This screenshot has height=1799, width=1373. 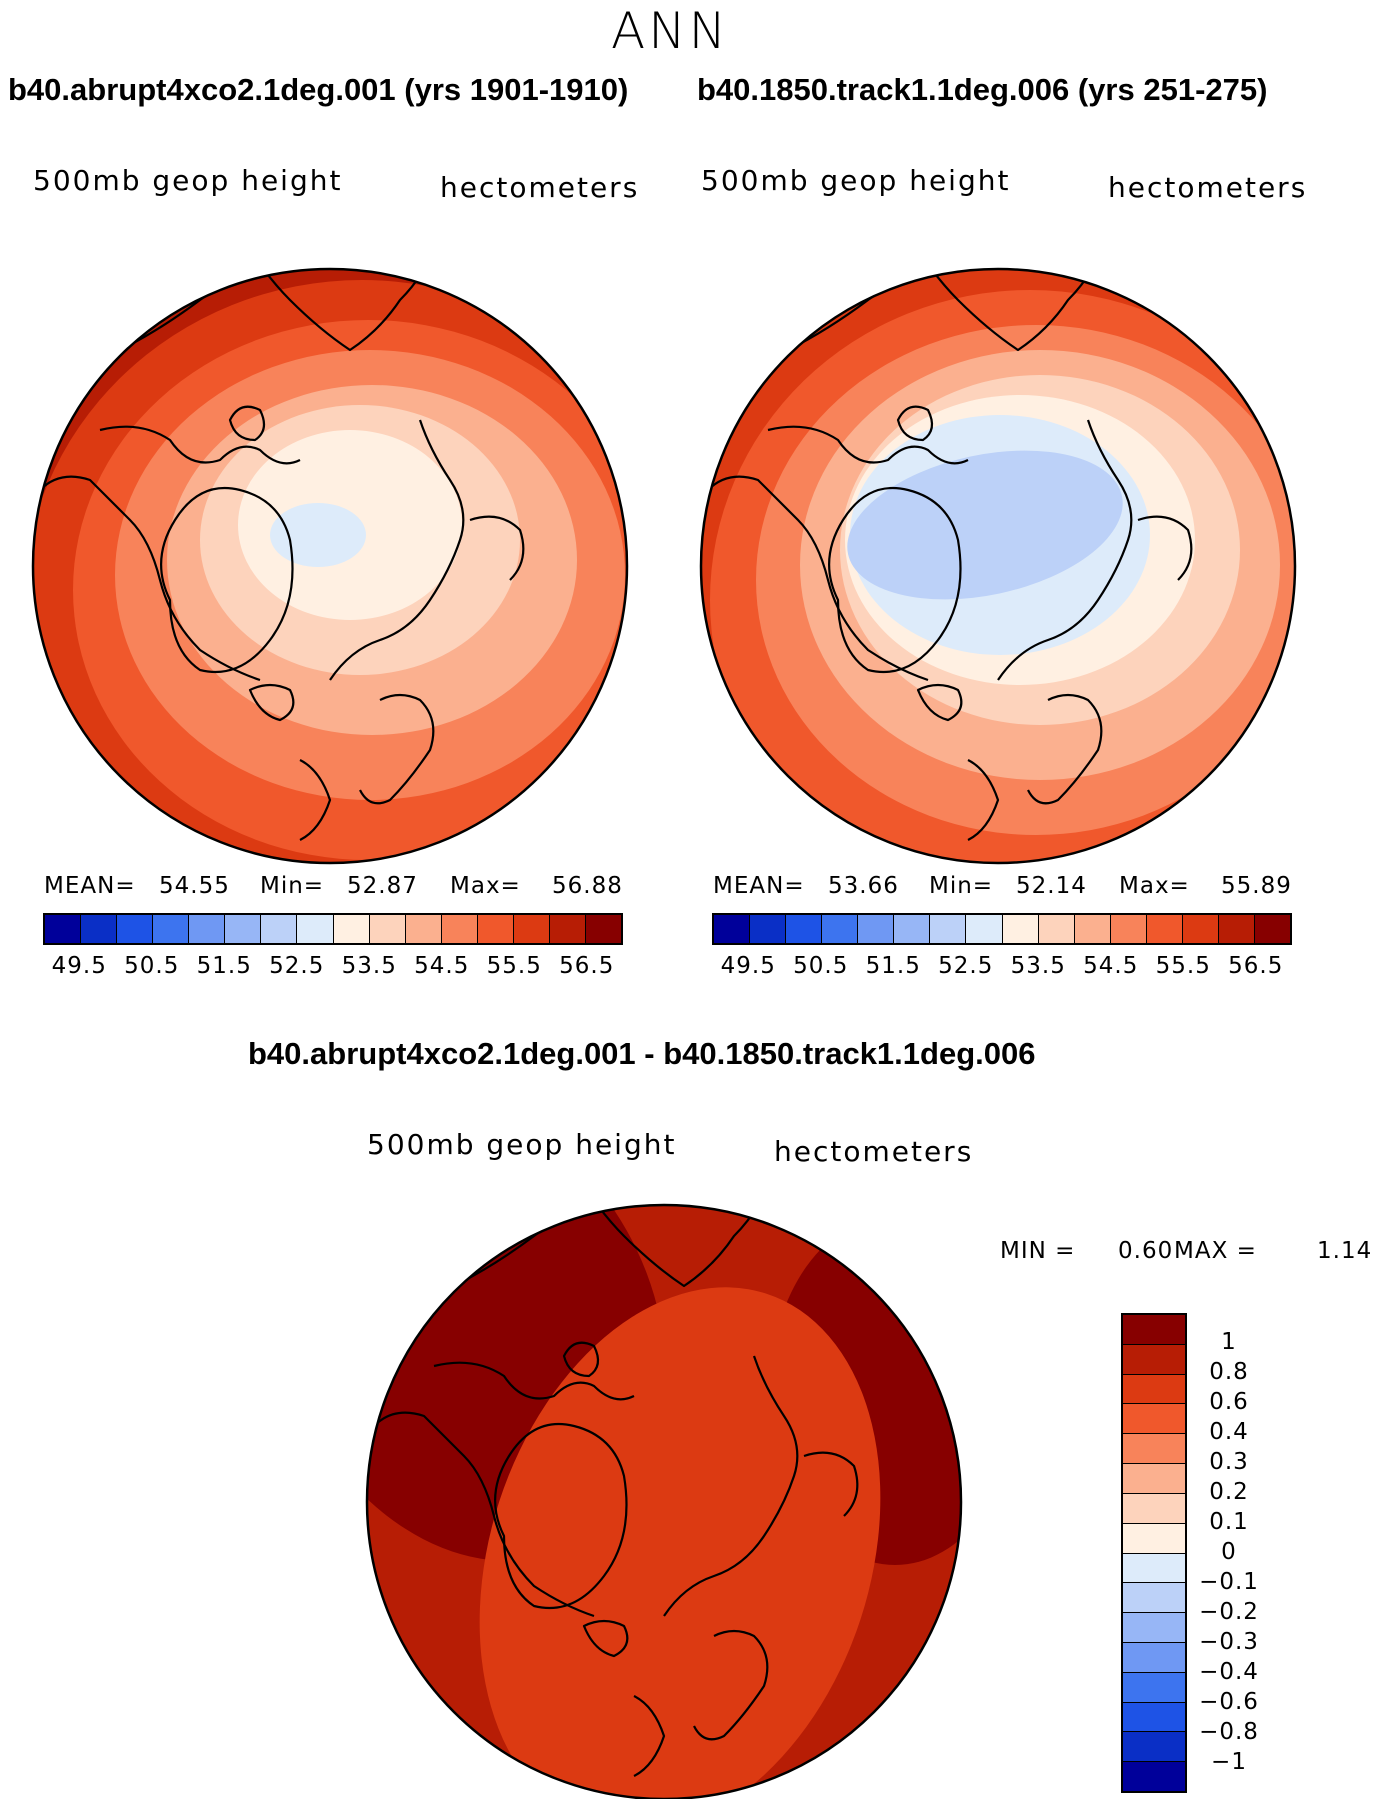 I want to click on left-max-label: Max=, so click(x=485, y=886).